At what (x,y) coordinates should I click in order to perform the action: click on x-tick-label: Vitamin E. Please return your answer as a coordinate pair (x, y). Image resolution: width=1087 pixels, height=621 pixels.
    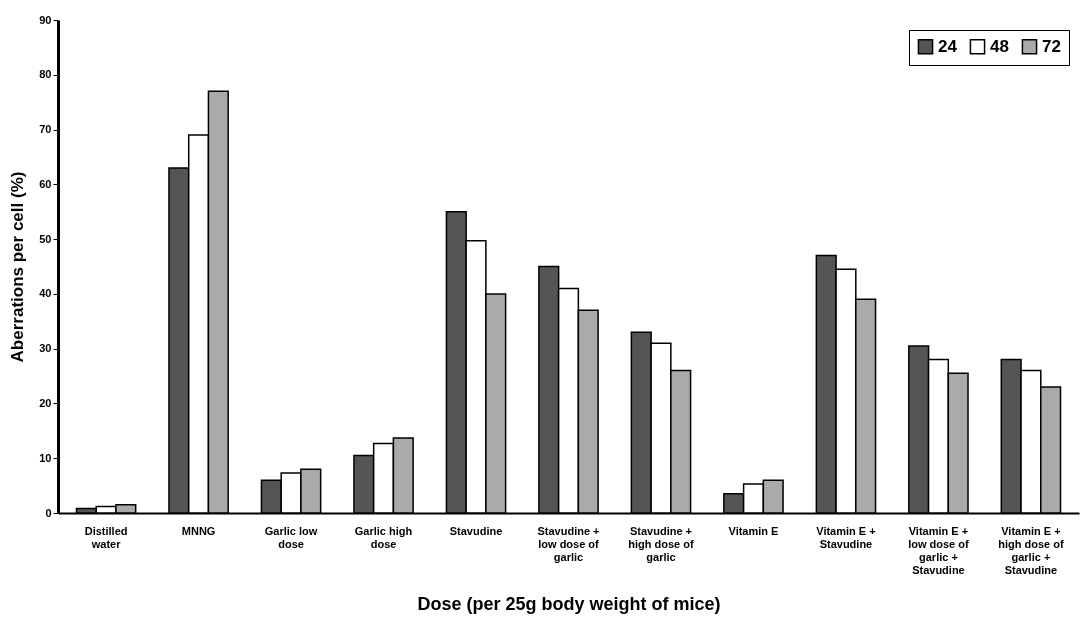
    Looking at the image, I should click on (753, 530).